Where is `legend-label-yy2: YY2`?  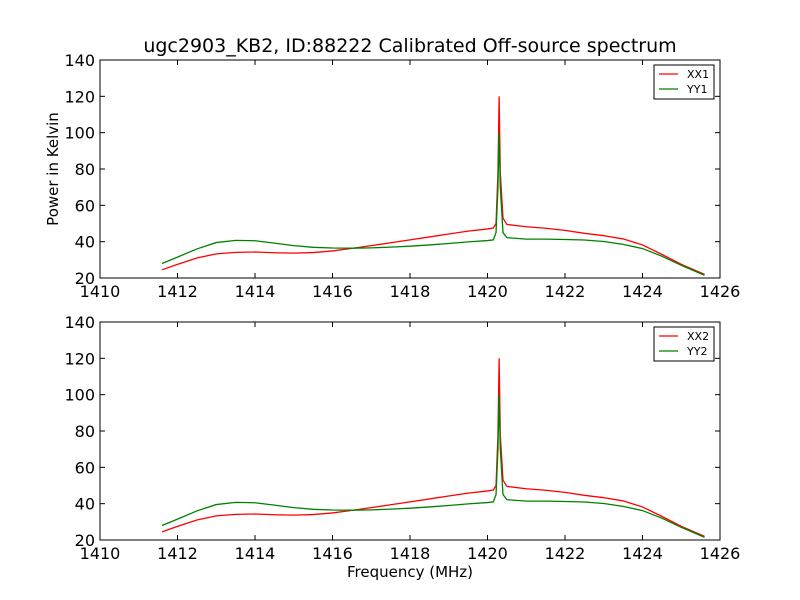
legend-label-yy2: YY2 is located at coordinates (696, 351).